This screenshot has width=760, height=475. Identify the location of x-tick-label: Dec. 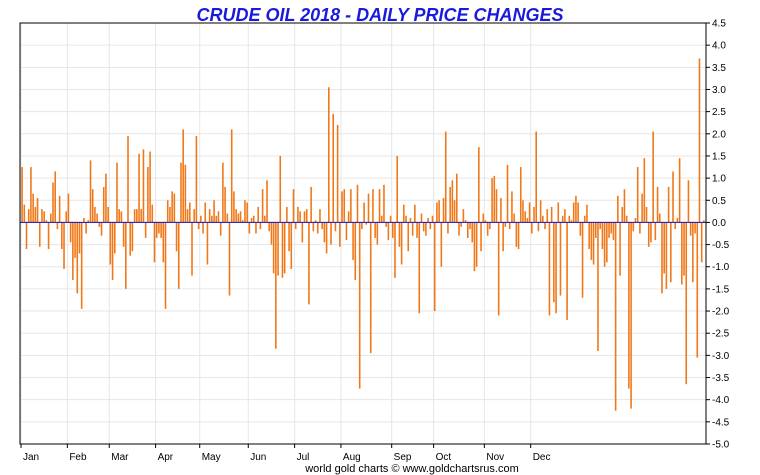
(542, 457).